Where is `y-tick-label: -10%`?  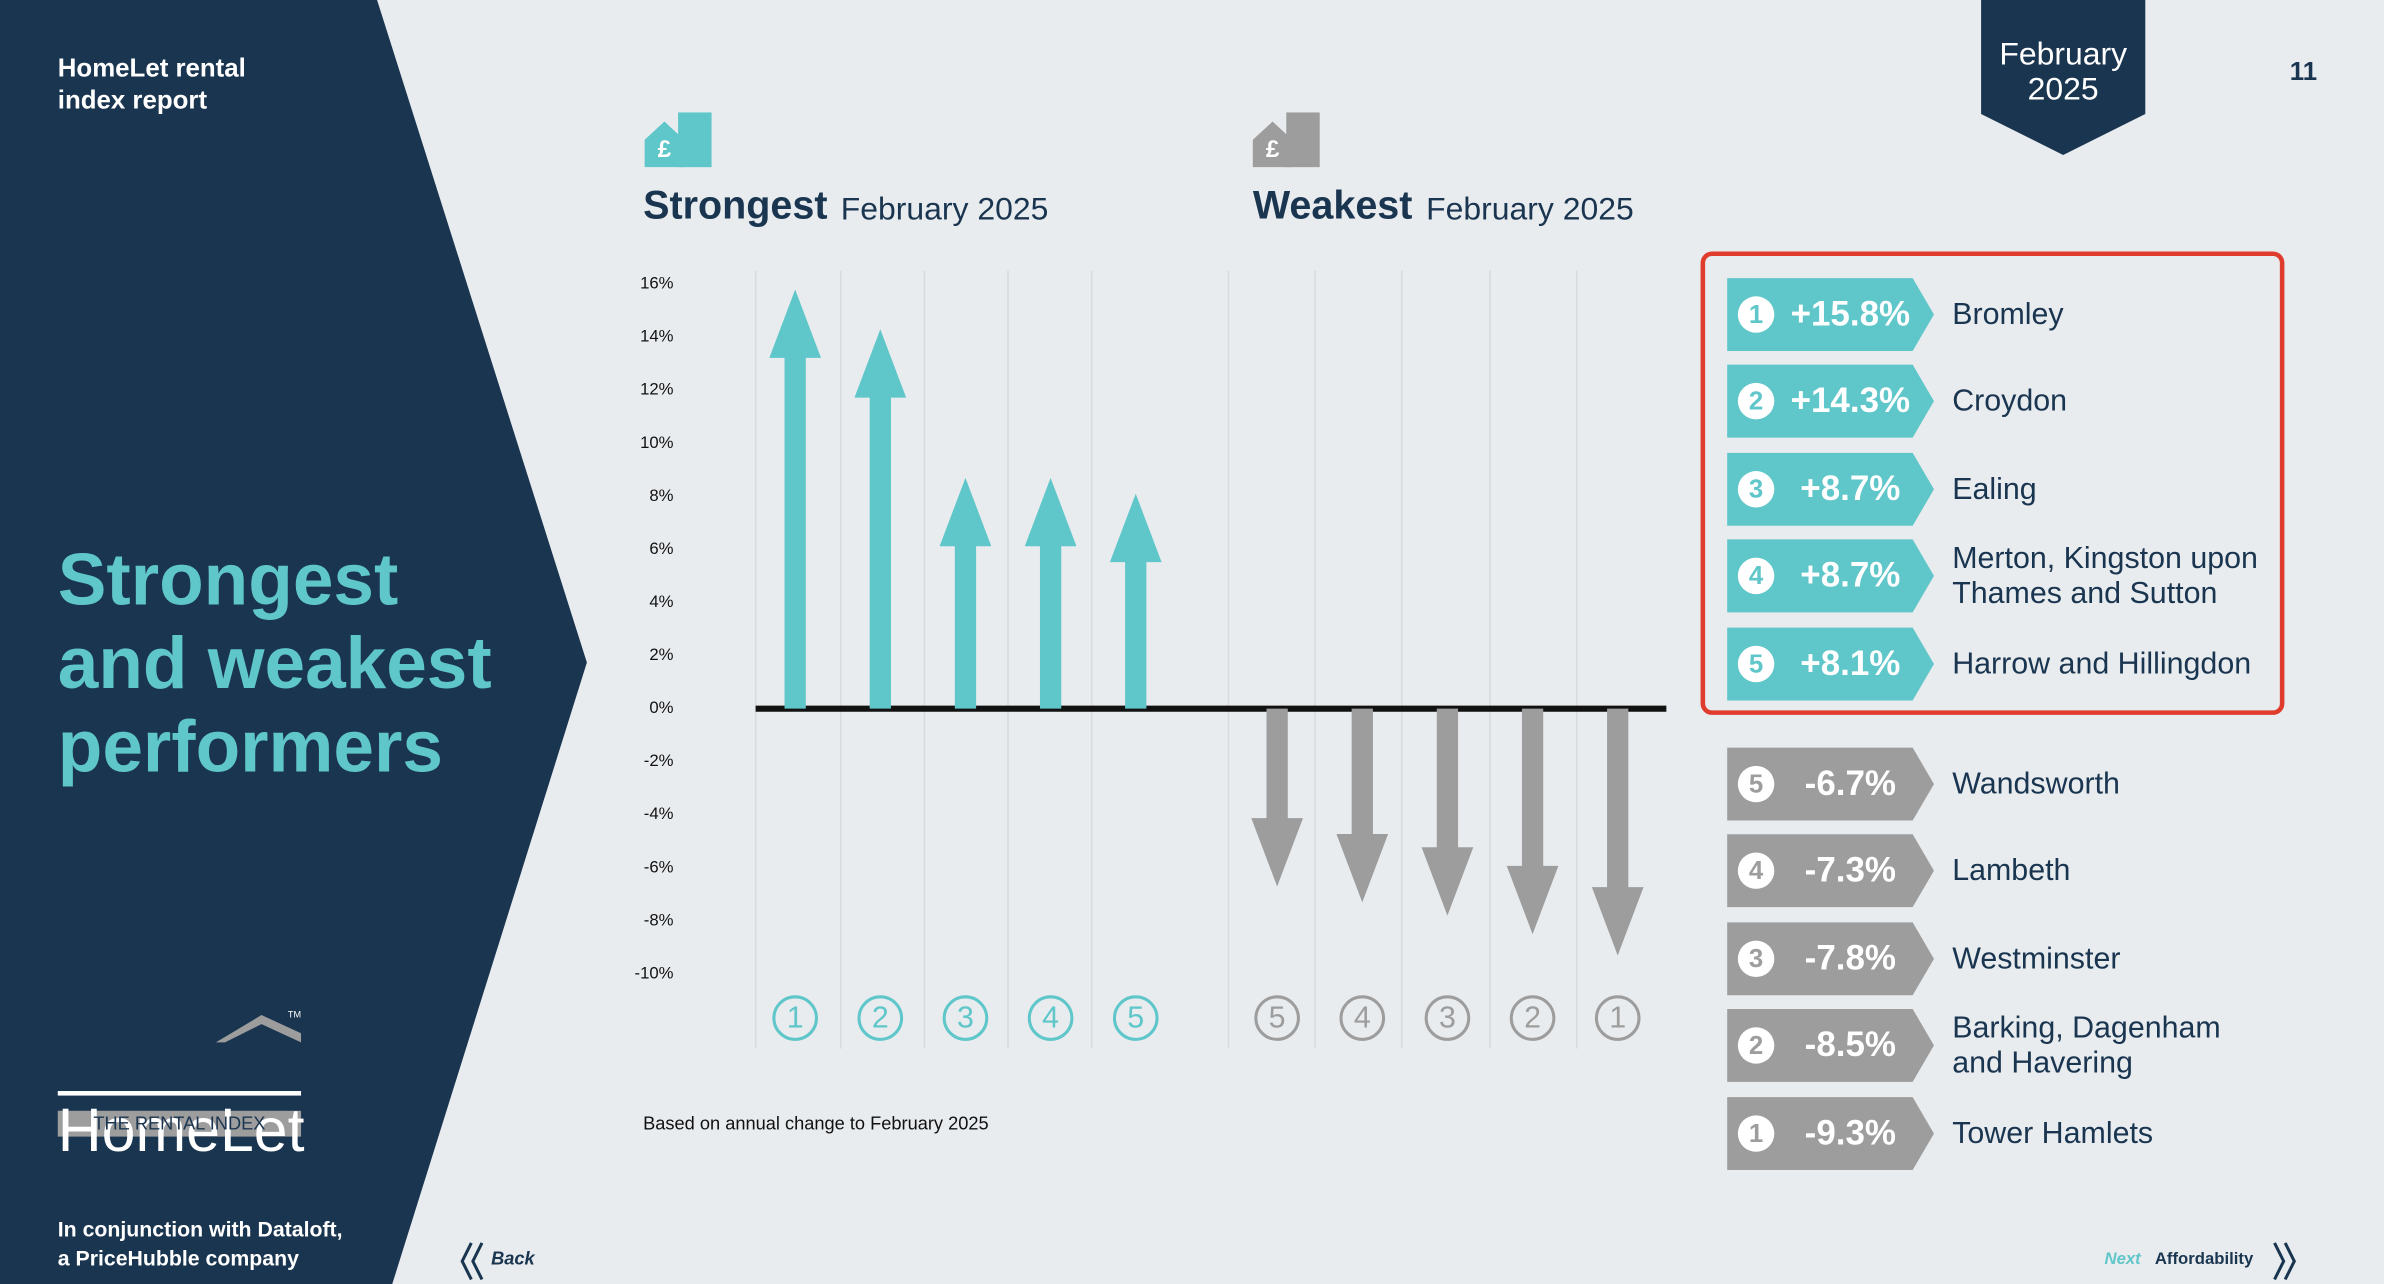
y-tick-label: -10% is located at coordinates (654, 972).